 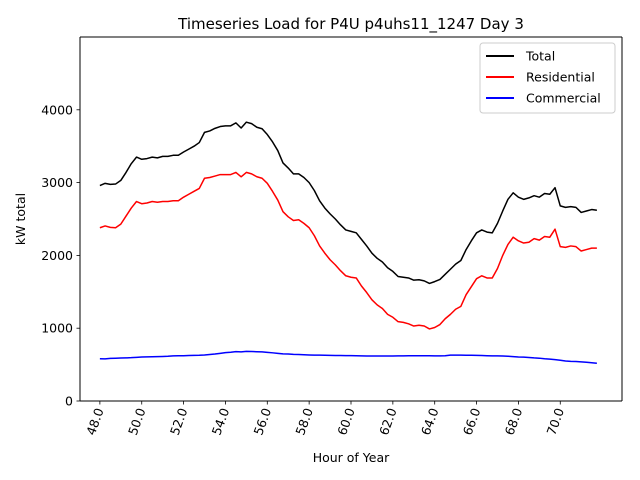 What do you see at coordinates (57, 182) in the screenshot?
I see `y-tick-label: 3000` at bounding box center [57, 182].